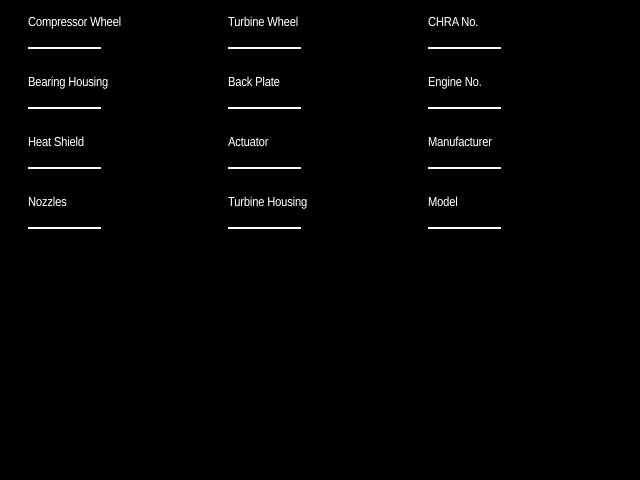  What do you see at coordinates (264, 168) in the screenshot?
I see `field-rule-actuator` at bounding box center [264, 168].